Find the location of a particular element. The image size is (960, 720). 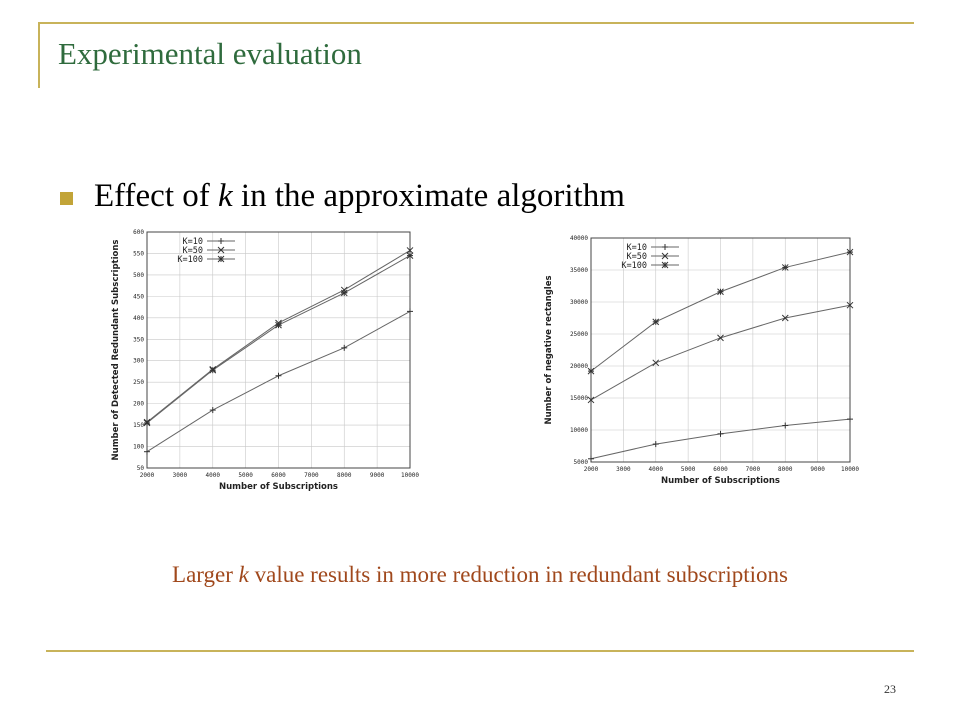

chart1-series-2-point-1-d2 is located at coordinates (213, 370).